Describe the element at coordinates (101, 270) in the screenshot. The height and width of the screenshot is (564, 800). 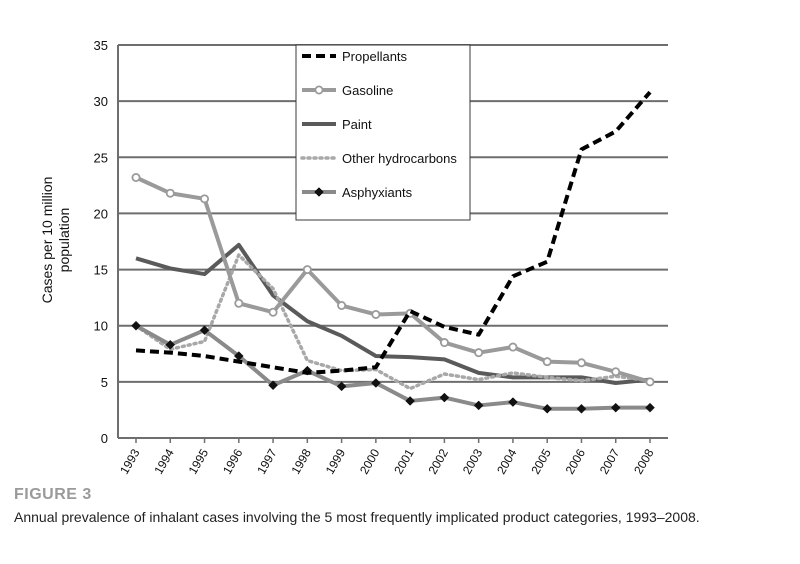
I see `y-tick-label: 15` at that location.